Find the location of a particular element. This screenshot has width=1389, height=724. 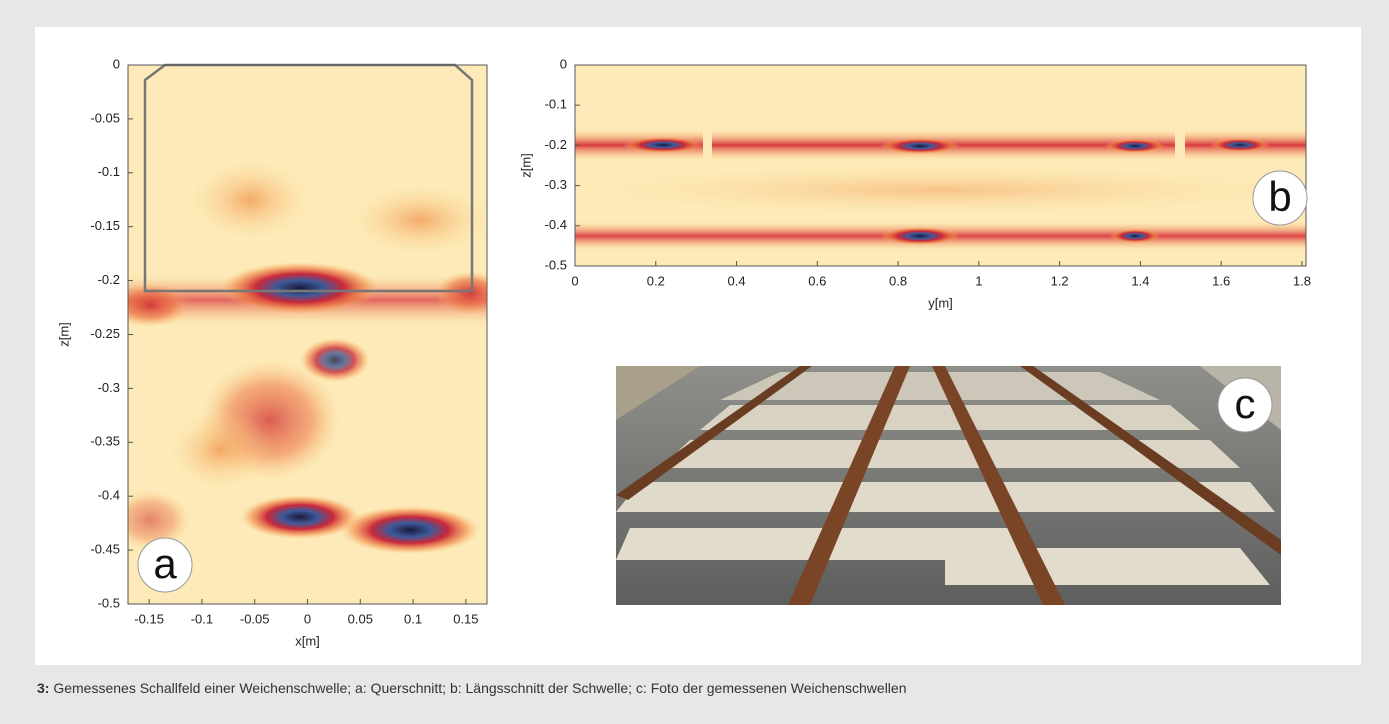

x-tick-label: 0.15 is located at coordinates (465, 618).